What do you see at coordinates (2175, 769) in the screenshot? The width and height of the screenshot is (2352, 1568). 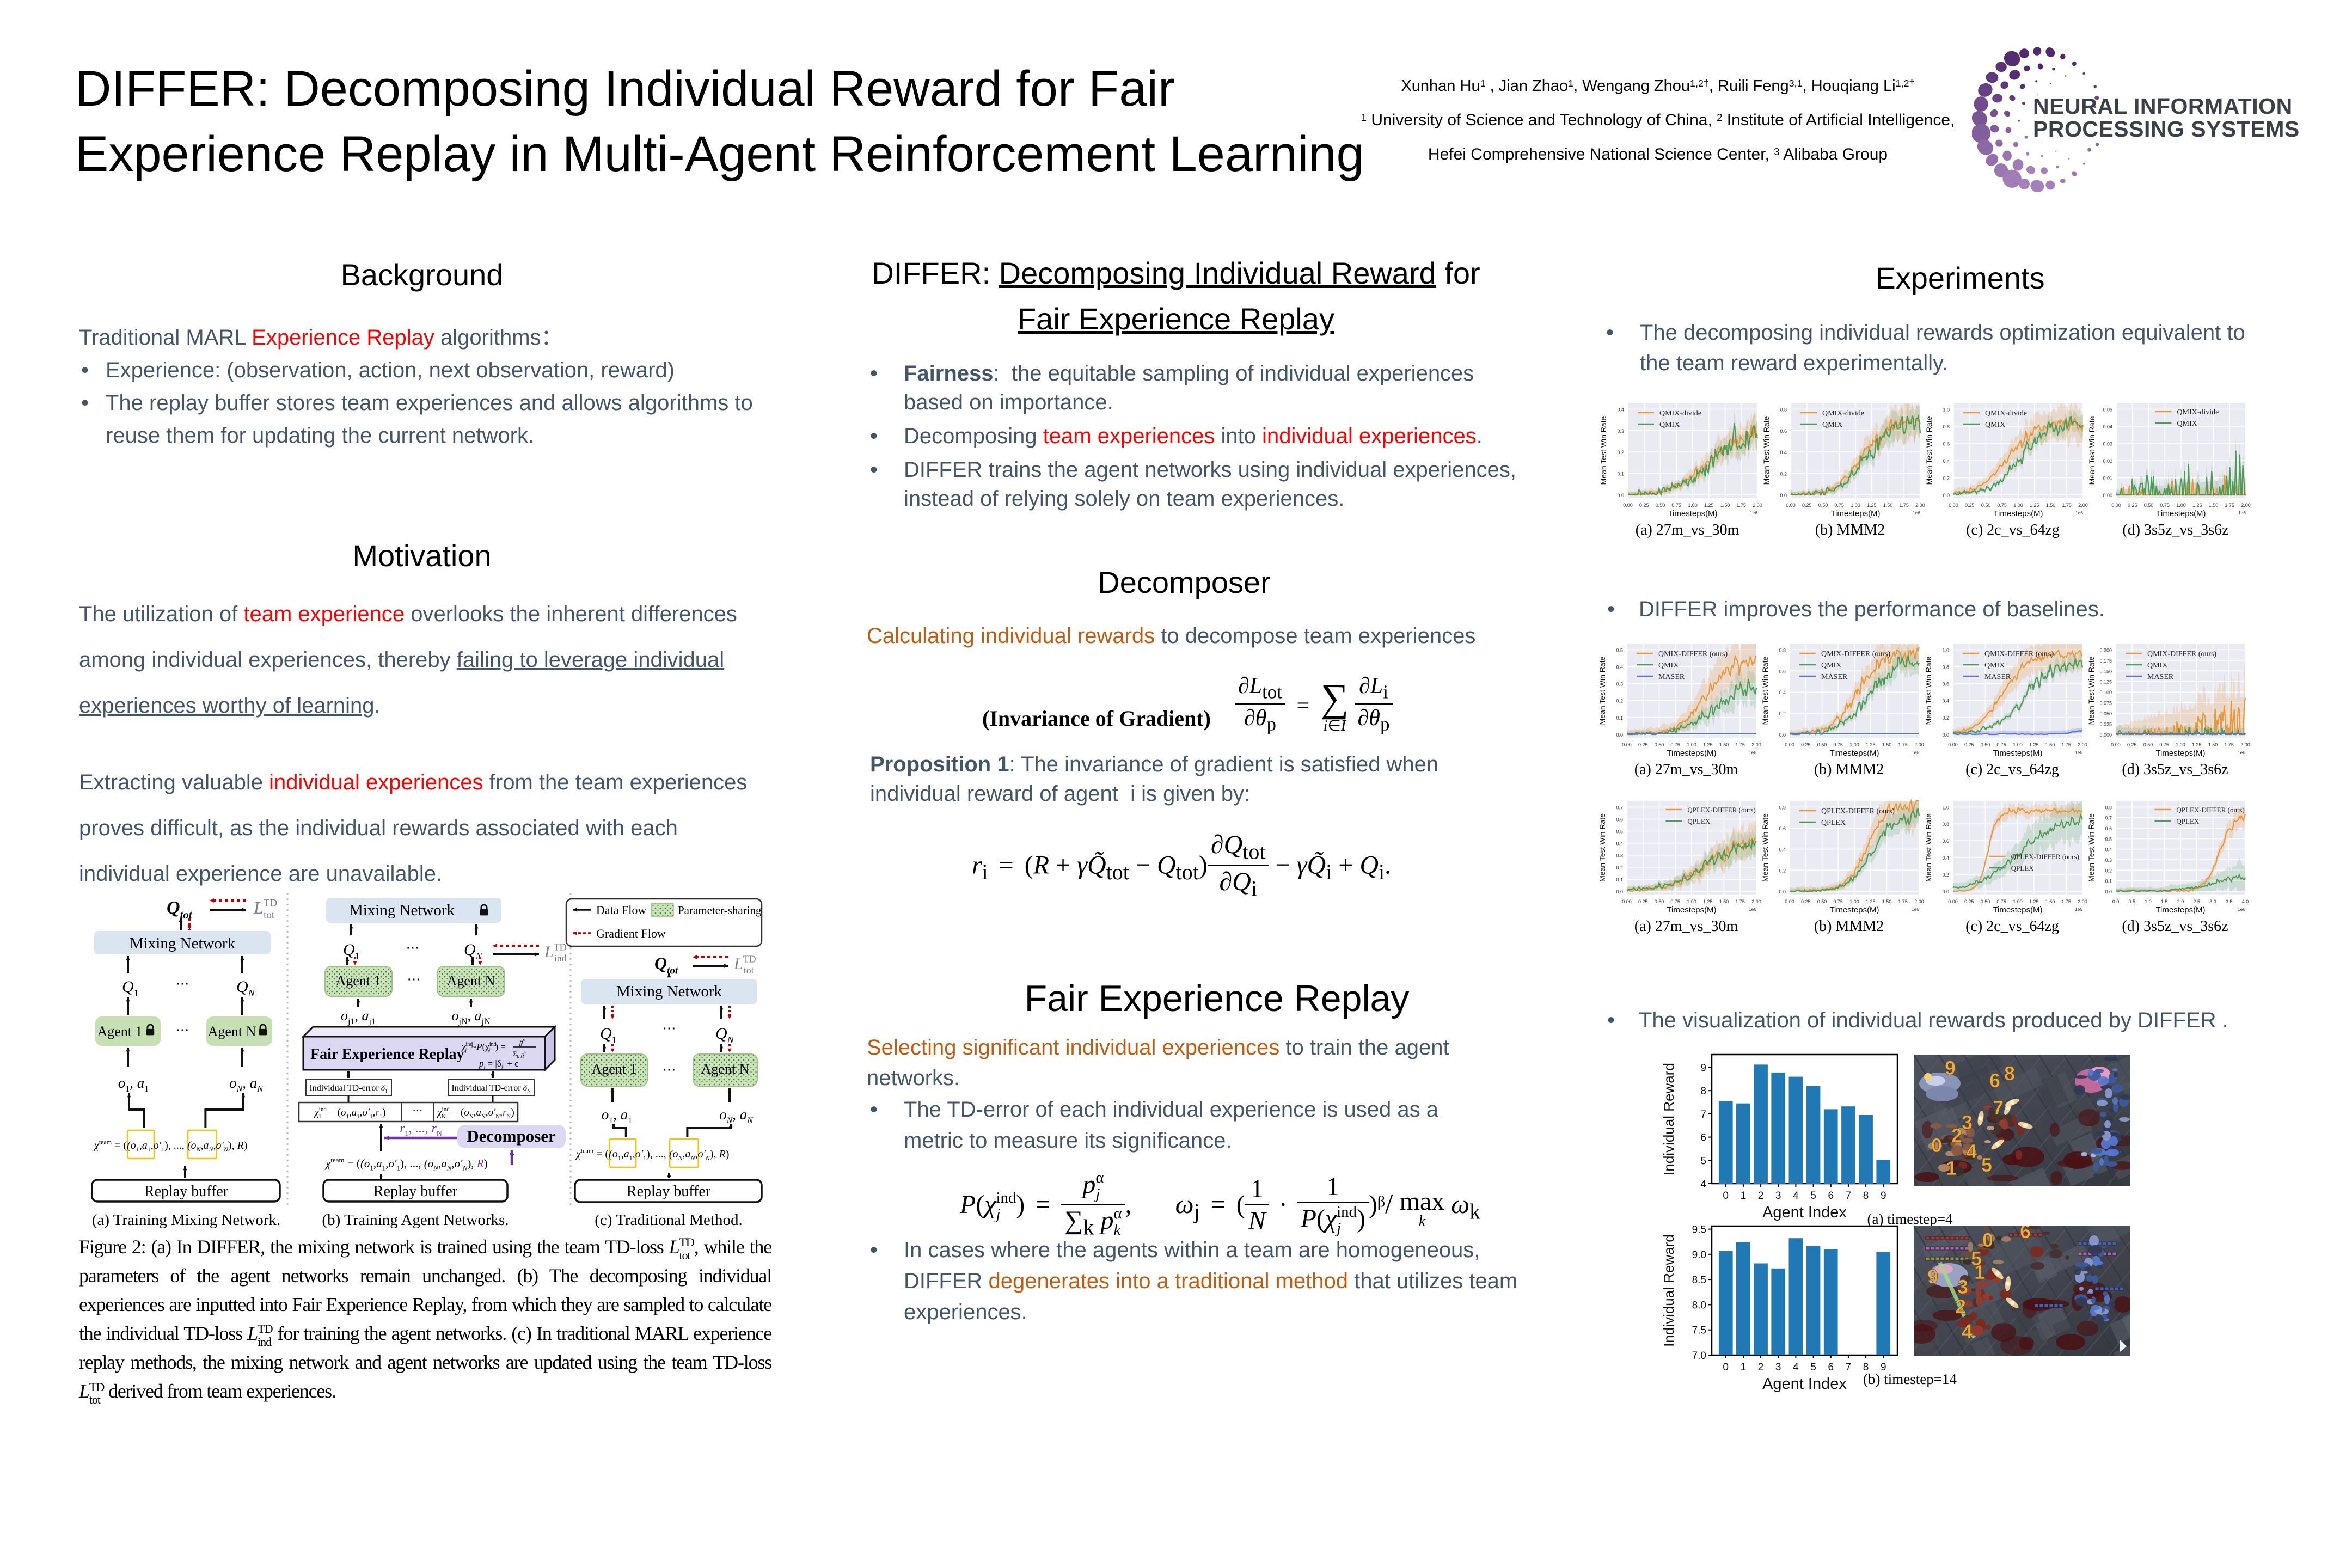 I see `svg-text: (d) 3s5z_vs_3s6z` at bounding box center [2175, 769].